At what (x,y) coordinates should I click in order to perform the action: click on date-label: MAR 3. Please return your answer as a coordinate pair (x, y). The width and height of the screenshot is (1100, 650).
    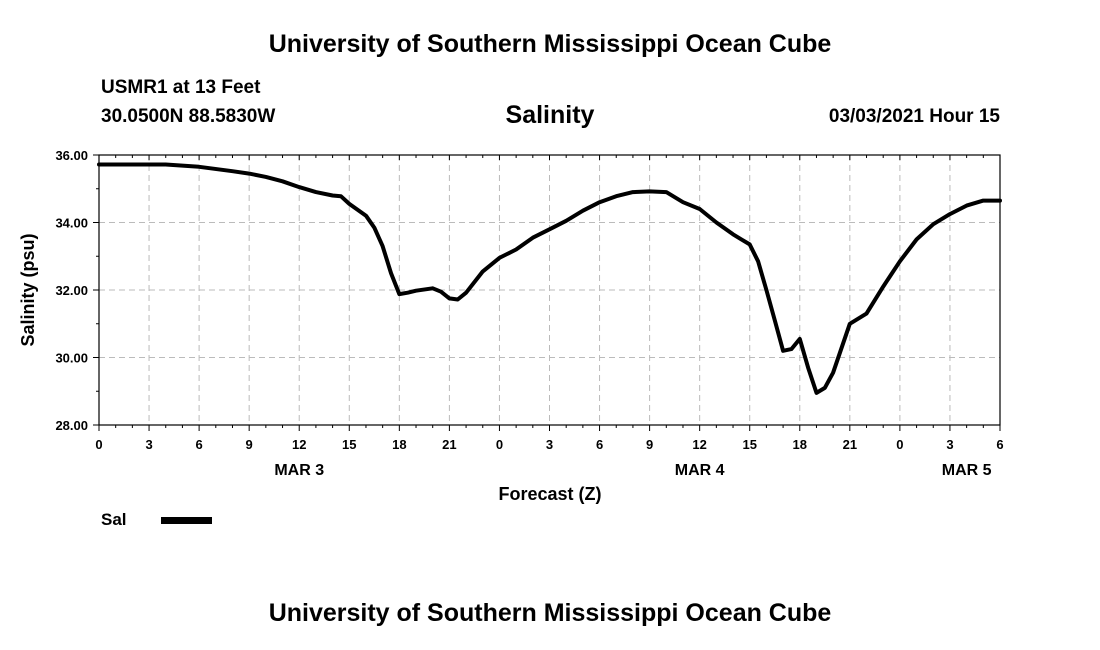
    Looking at the image, I should click on (299, 470).